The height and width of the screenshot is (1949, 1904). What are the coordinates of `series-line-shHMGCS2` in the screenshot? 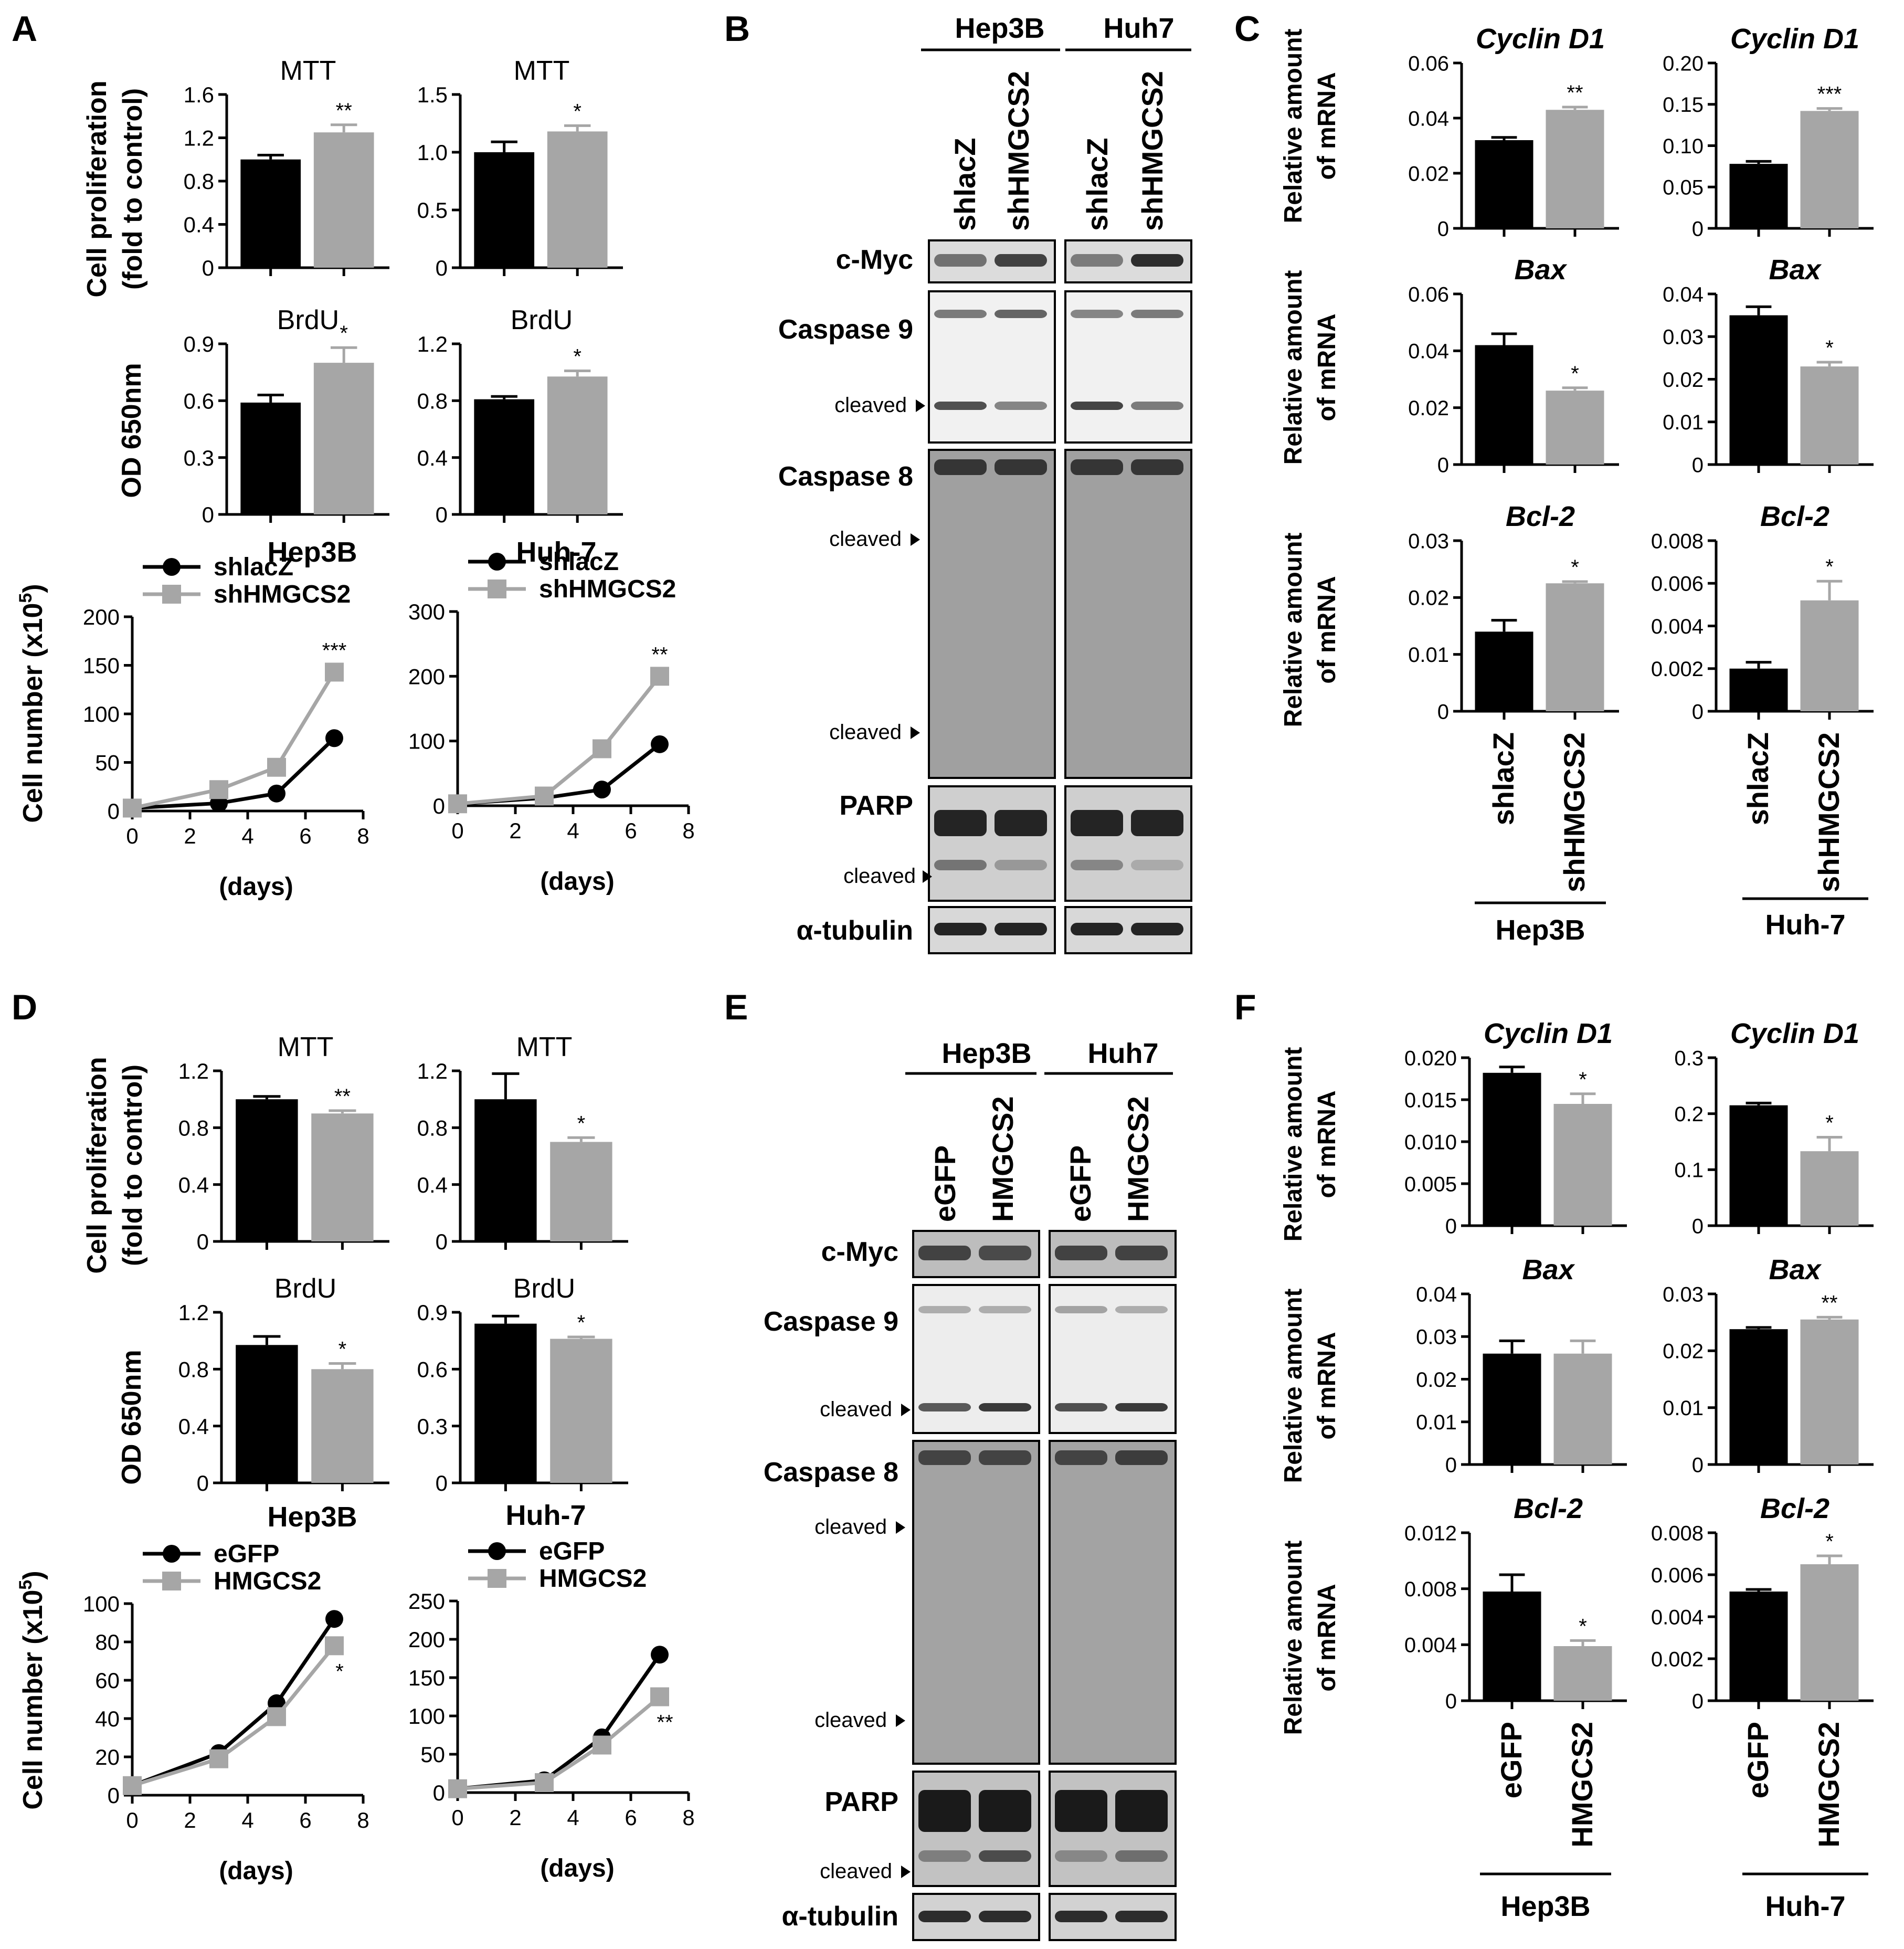 It's located at (559, 740).